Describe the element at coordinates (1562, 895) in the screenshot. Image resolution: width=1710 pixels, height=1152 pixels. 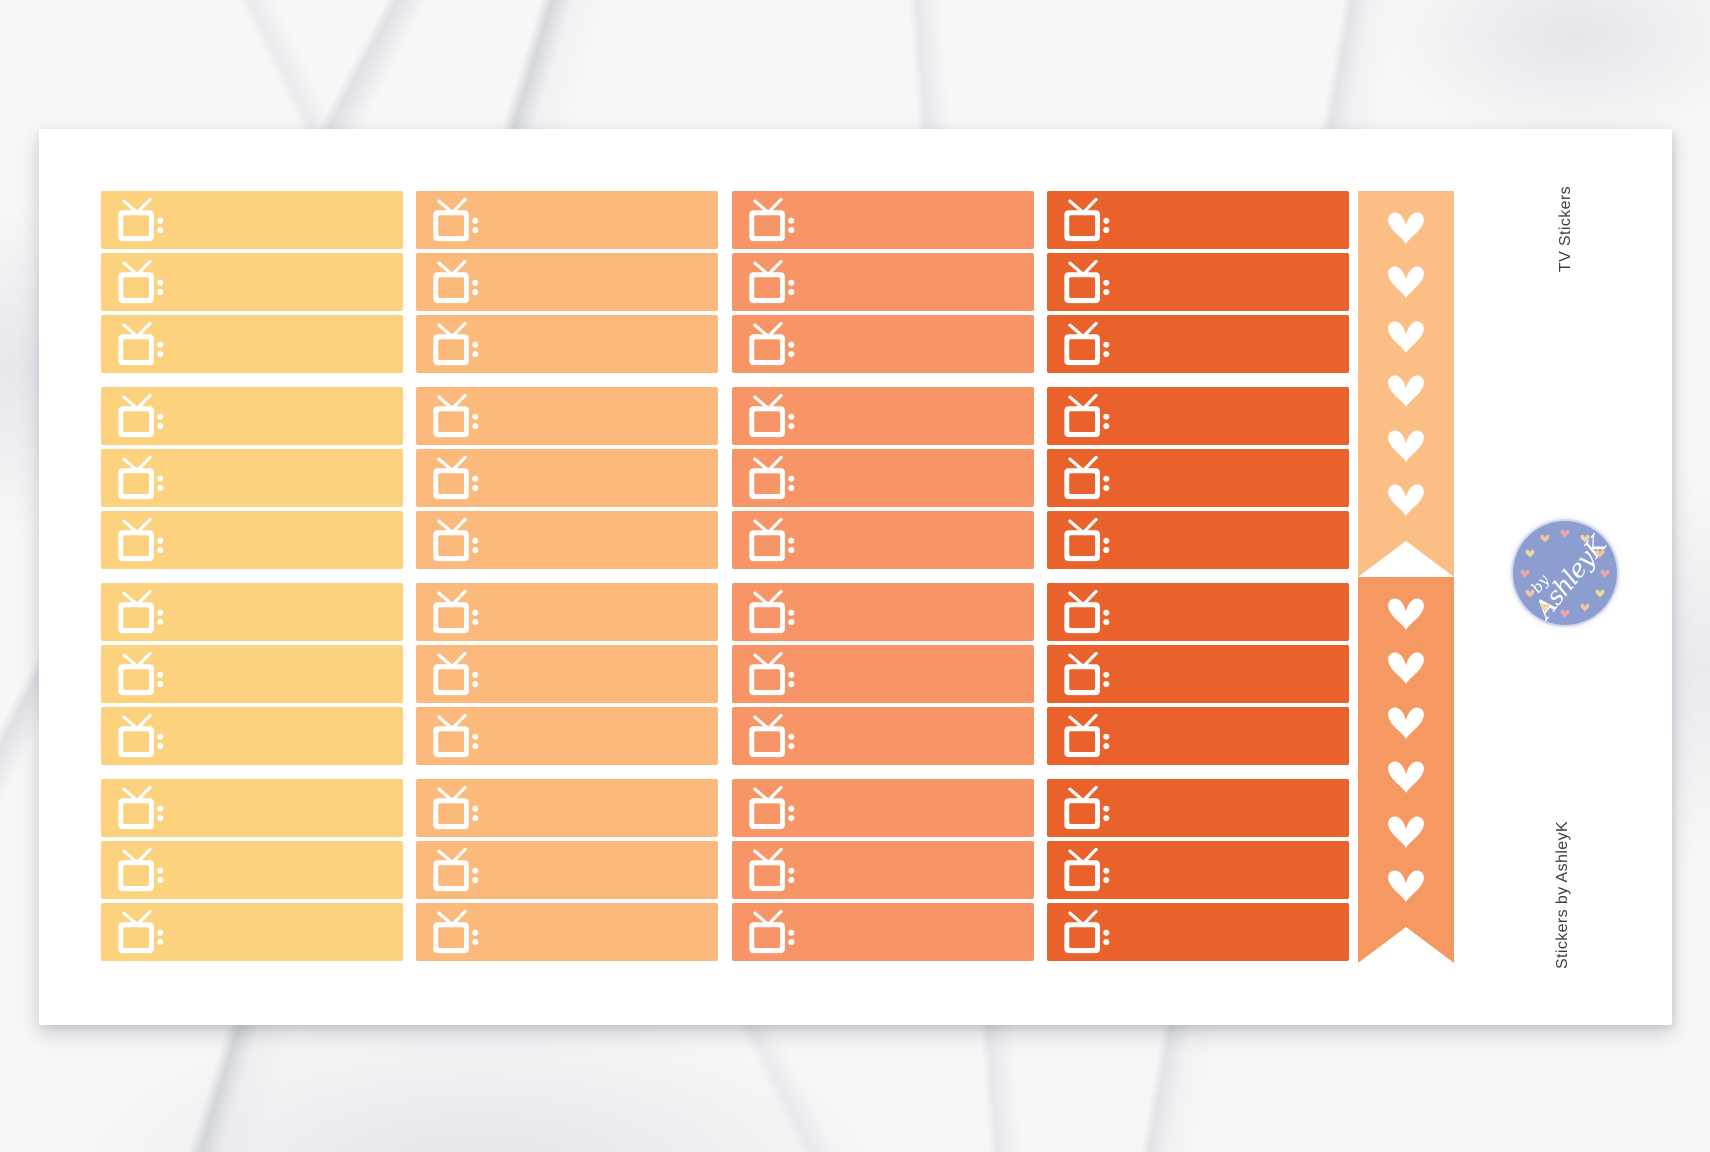
I see `brand-label: Stickers by AshleyK` at that location.